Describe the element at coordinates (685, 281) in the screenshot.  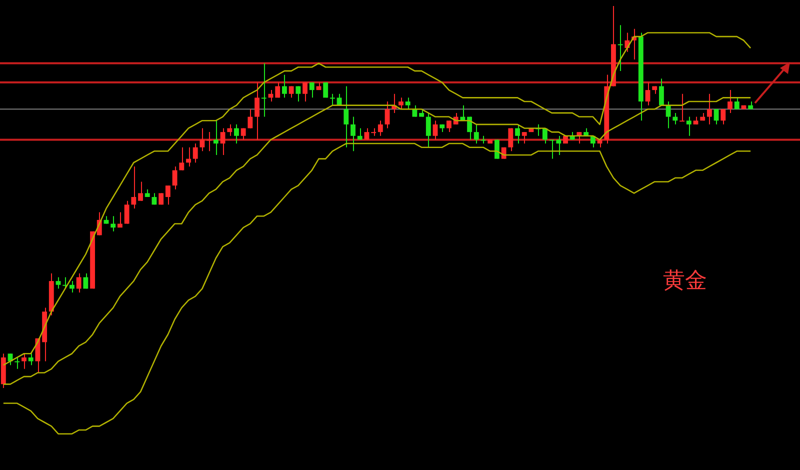
I see `annotation: 黄金` at that location.